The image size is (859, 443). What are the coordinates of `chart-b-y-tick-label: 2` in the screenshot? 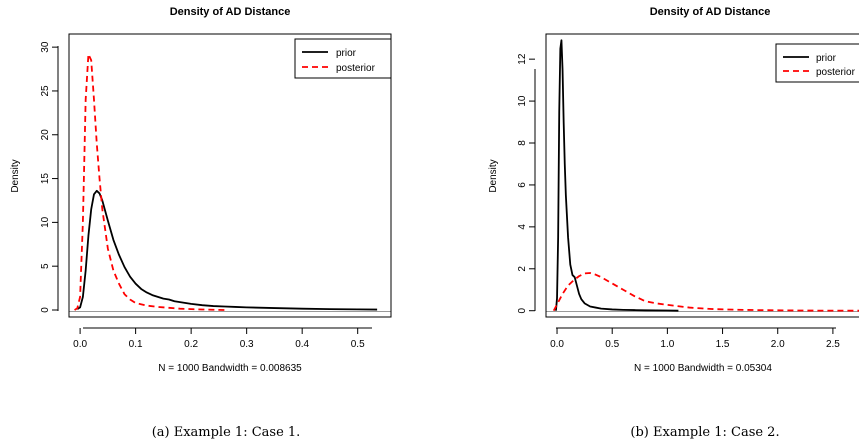 It's located at (522, 269).